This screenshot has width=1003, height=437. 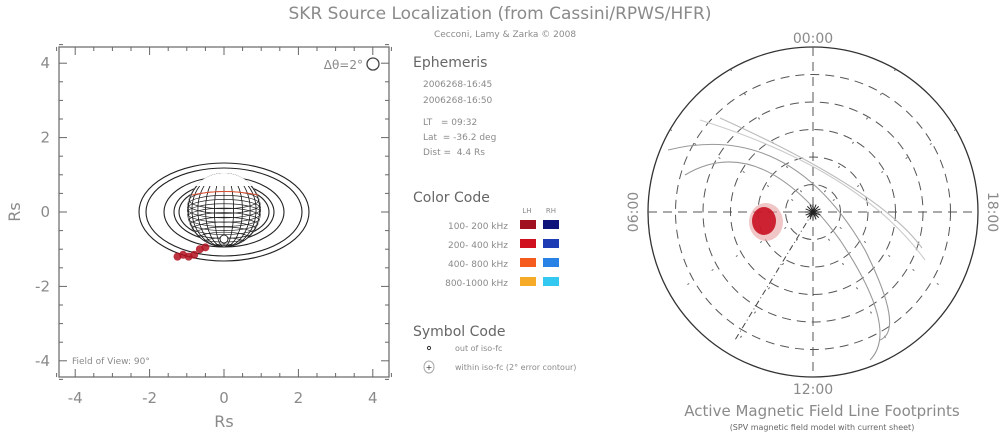 What do you see at coordinates (343, 65) in the screenshot?
I see `resolution-label: Δθ=2°` at bounding box center [343, 65].